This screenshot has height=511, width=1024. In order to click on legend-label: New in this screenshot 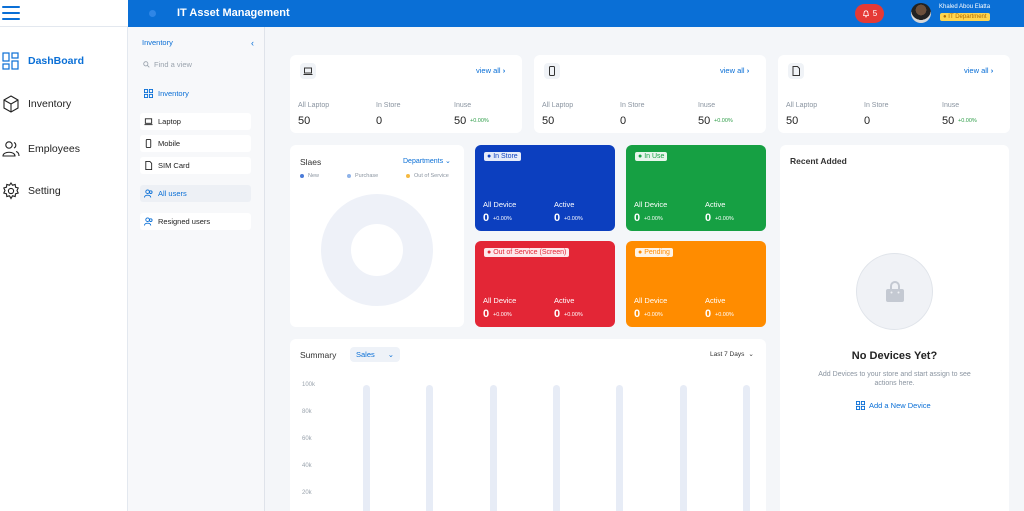, I will do `click(314, 176)`.